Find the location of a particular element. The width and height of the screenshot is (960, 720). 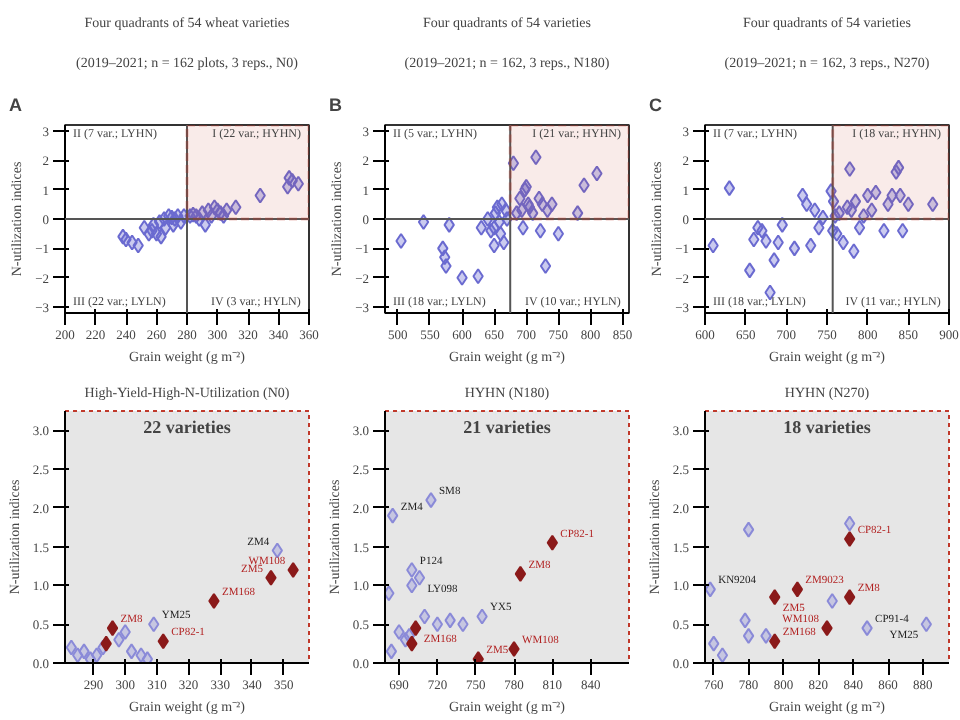

annotation: 21 varieties is located at coordinates (507, 427).